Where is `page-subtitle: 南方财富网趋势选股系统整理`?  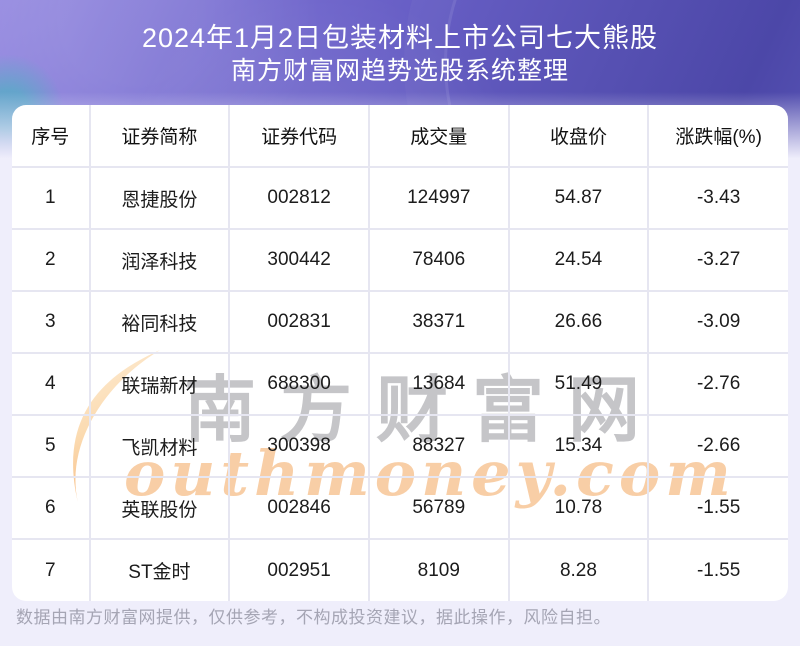
page-subtitle: 南方财富网趋势选股系统整理 is located at coordinates (399, 71).